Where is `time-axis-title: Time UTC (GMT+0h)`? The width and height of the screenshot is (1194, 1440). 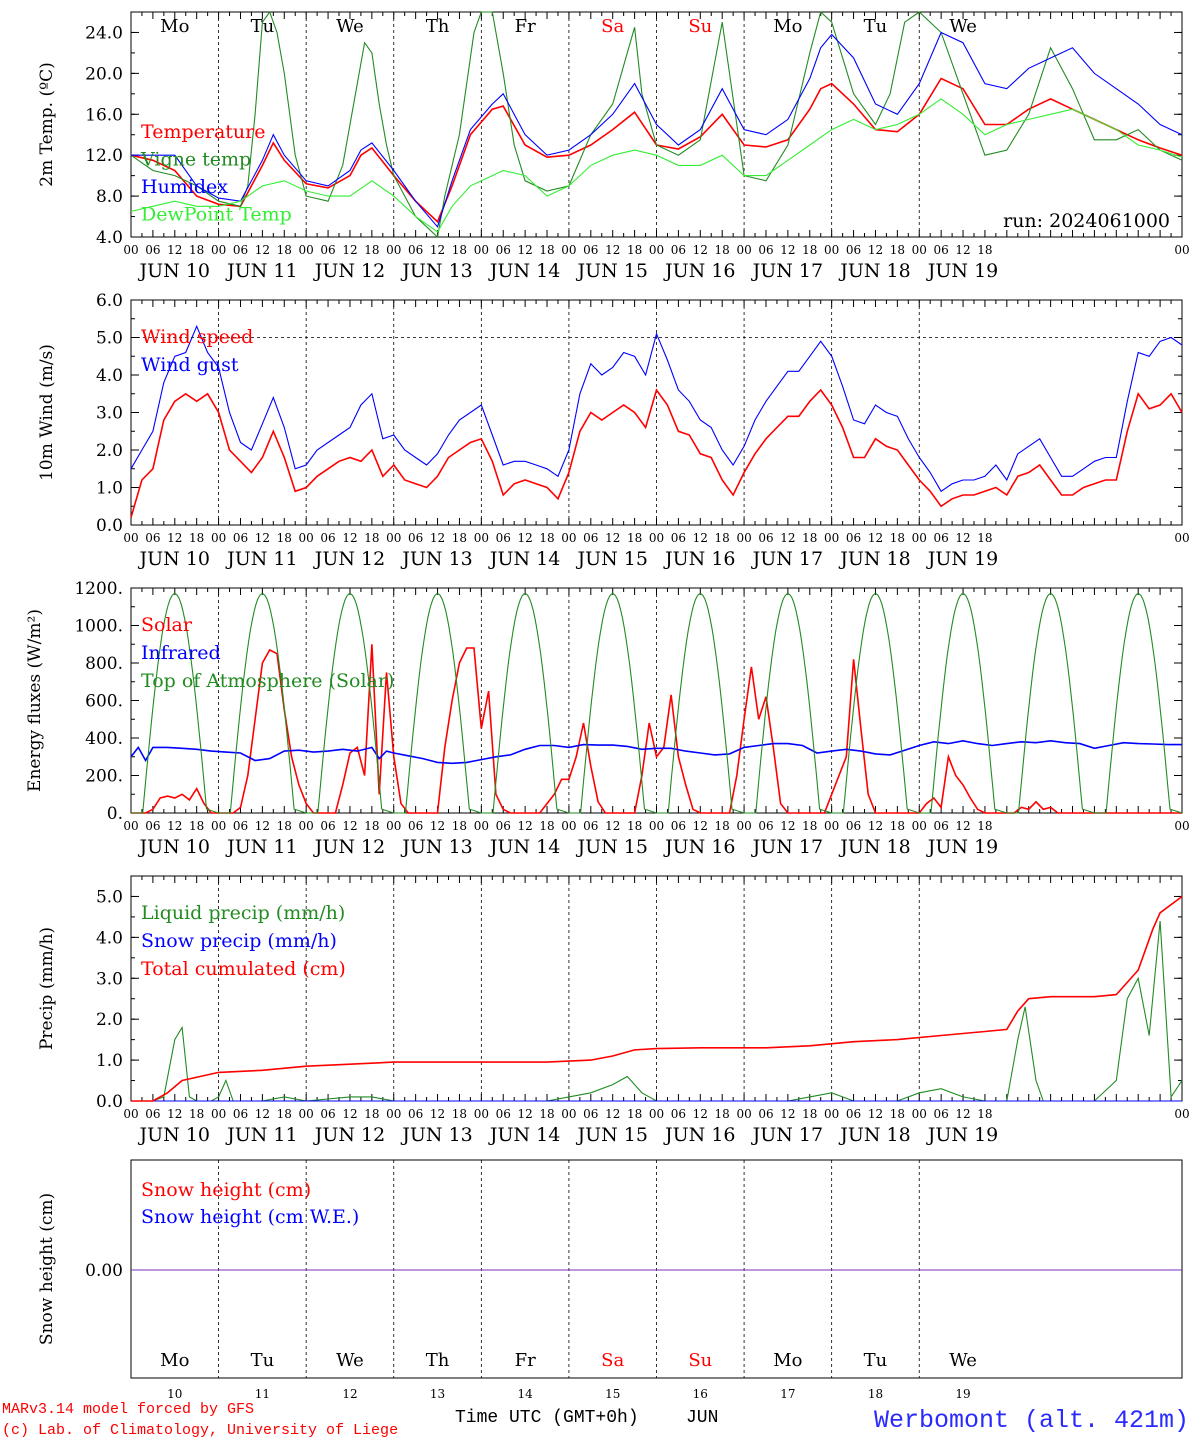 time-axis-title: Time UTC (GMT+0h) is located at coordinates (547, 1418).